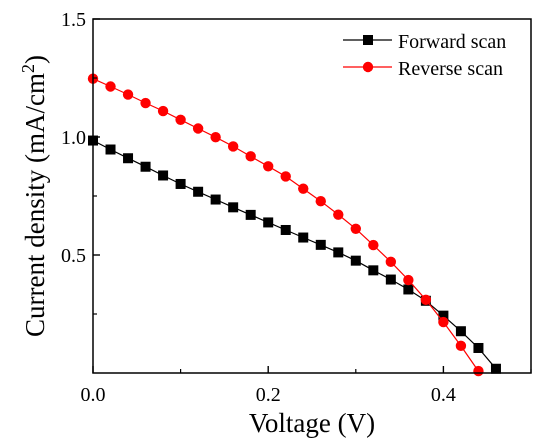  What do you see at coordinates (368, 40) in the screenshot?
I see `legend-forward-marker` at bounding box center [368, 40].